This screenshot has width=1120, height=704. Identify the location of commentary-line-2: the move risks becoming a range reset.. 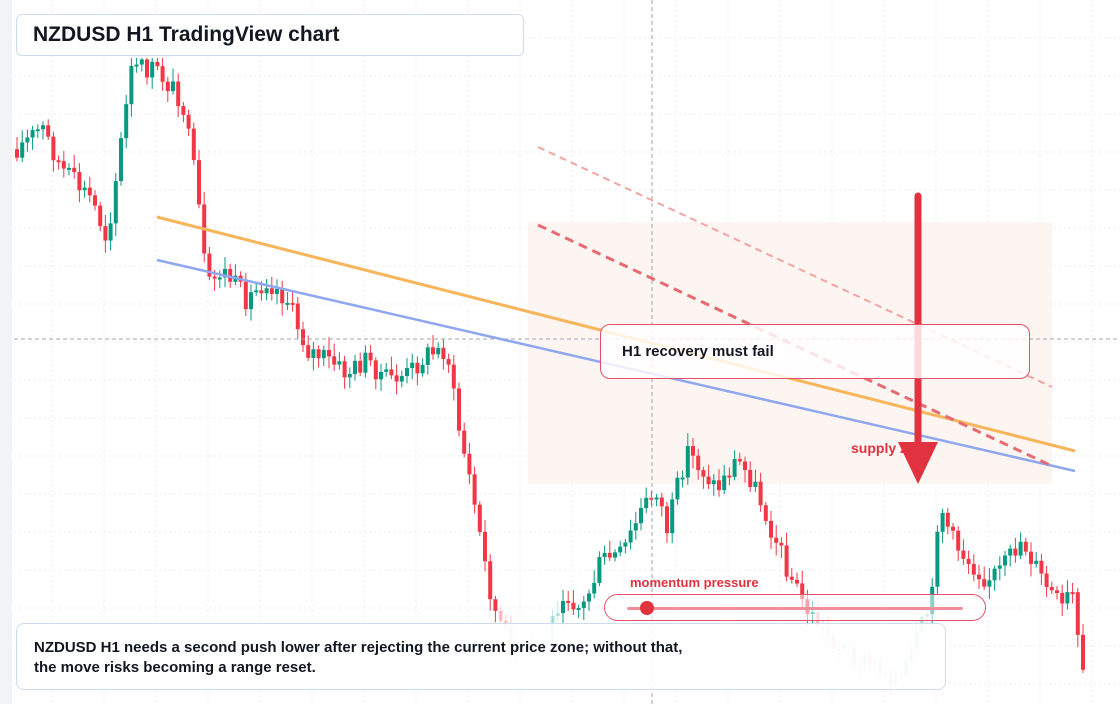
(175, 667).